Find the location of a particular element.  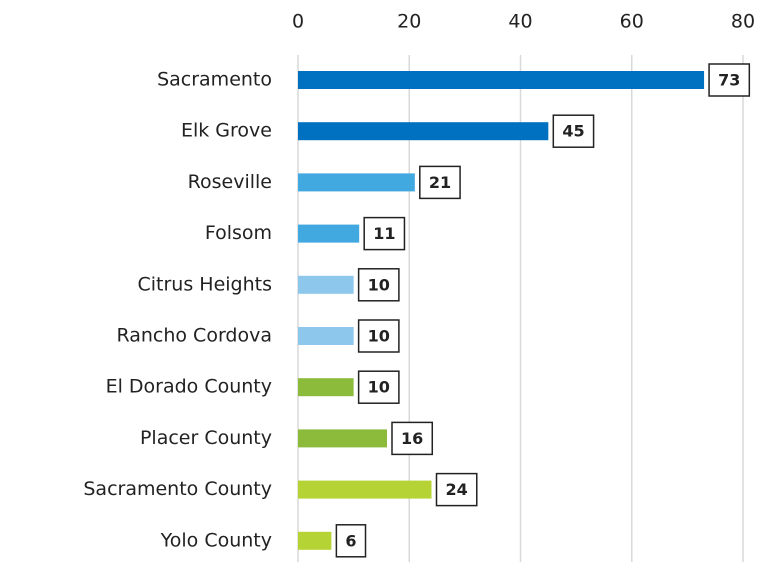

data-label: 24 is located at coordinates (457, 489).